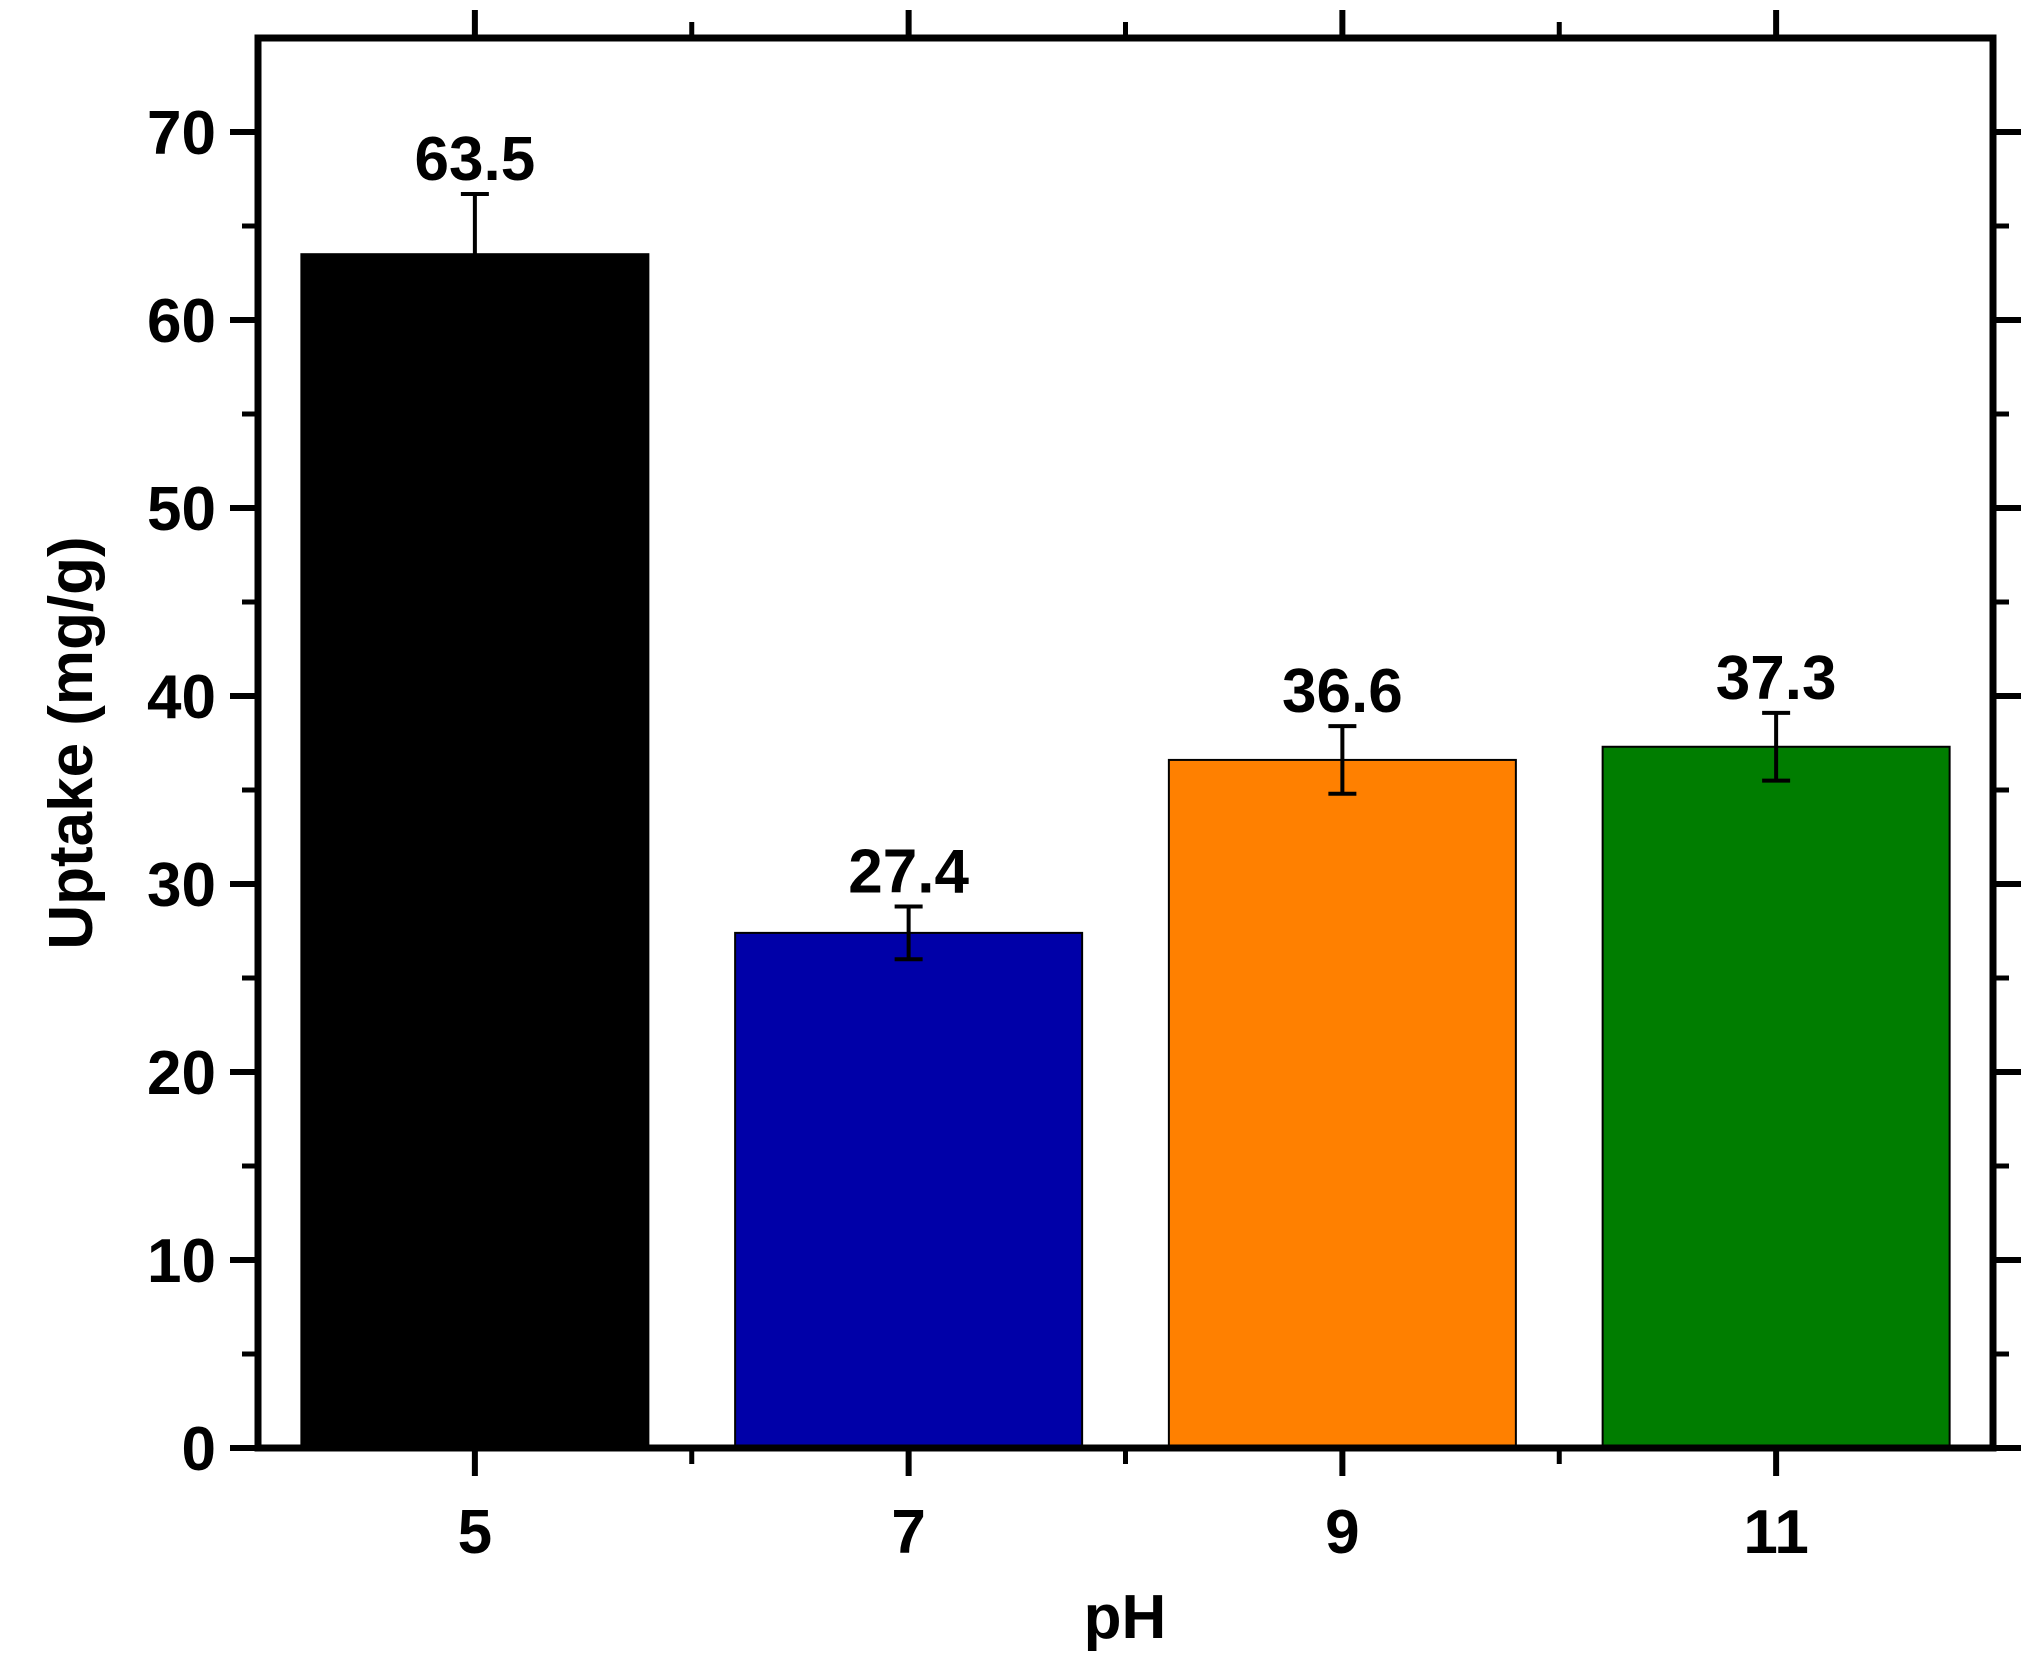 The width and height of the screenshot is (2028, 1673). I want to click on y-tick-label: 0, so click(199, 1449).